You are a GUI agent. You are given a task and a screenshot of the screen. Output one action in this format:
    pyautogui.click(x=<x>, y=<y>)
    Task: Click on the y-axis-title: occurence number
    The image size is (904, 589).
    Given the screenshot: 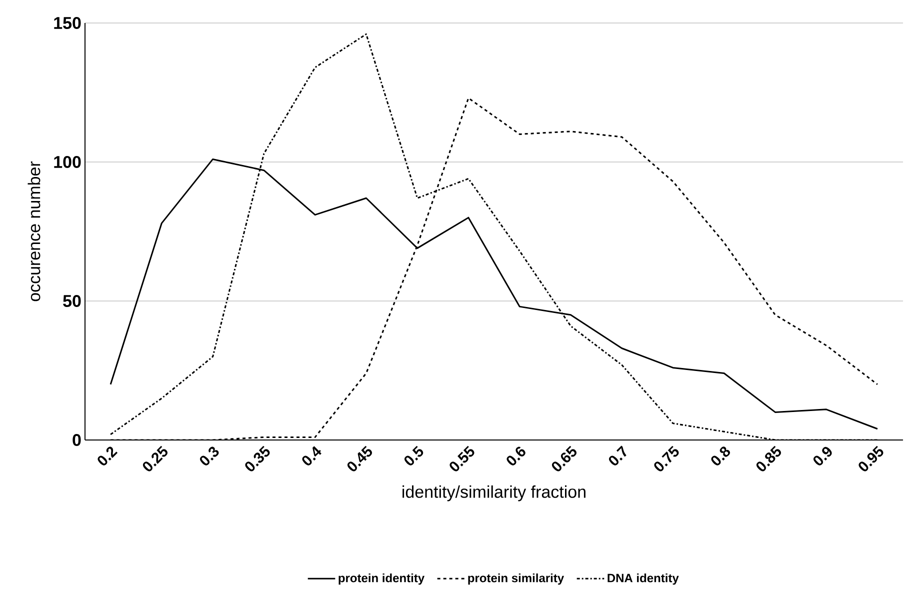 What is the action you would take?
    pyautogui.click(x=34, y=231)
    